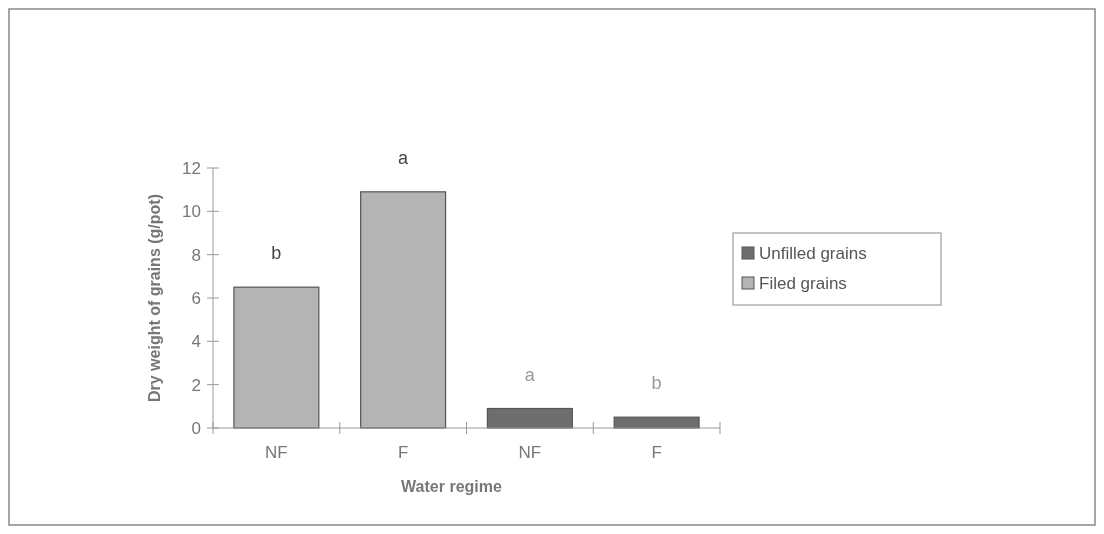  I want to click on x-axis-title: Water regime, so click(451, 486).